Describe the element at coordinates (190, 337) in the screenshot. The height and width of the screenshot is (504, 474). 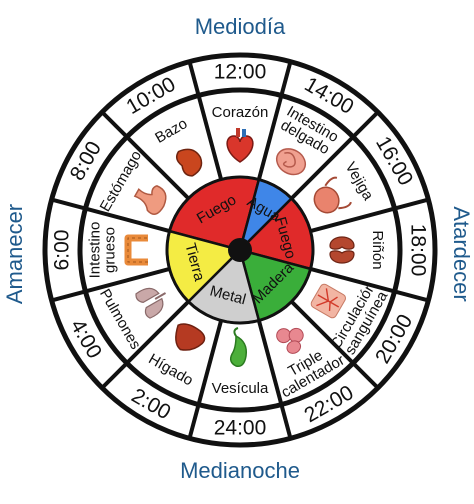
I see `liver-icon` at that location.